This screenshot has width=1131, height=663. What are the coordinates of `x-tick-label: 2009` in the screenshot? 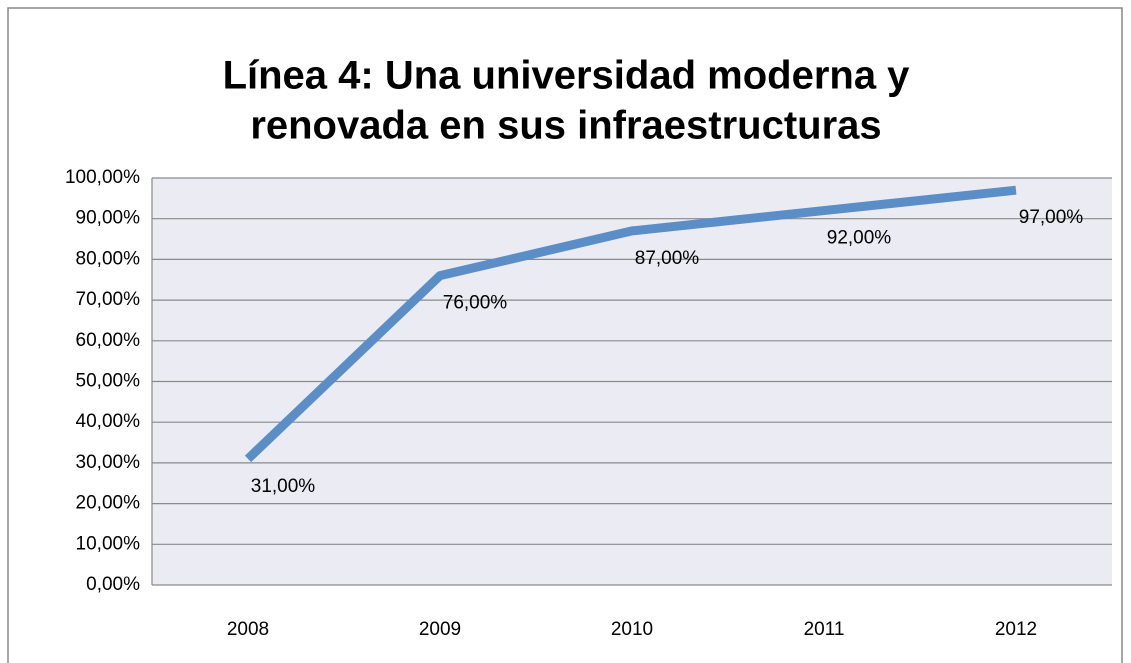 It's located at (440, 629).